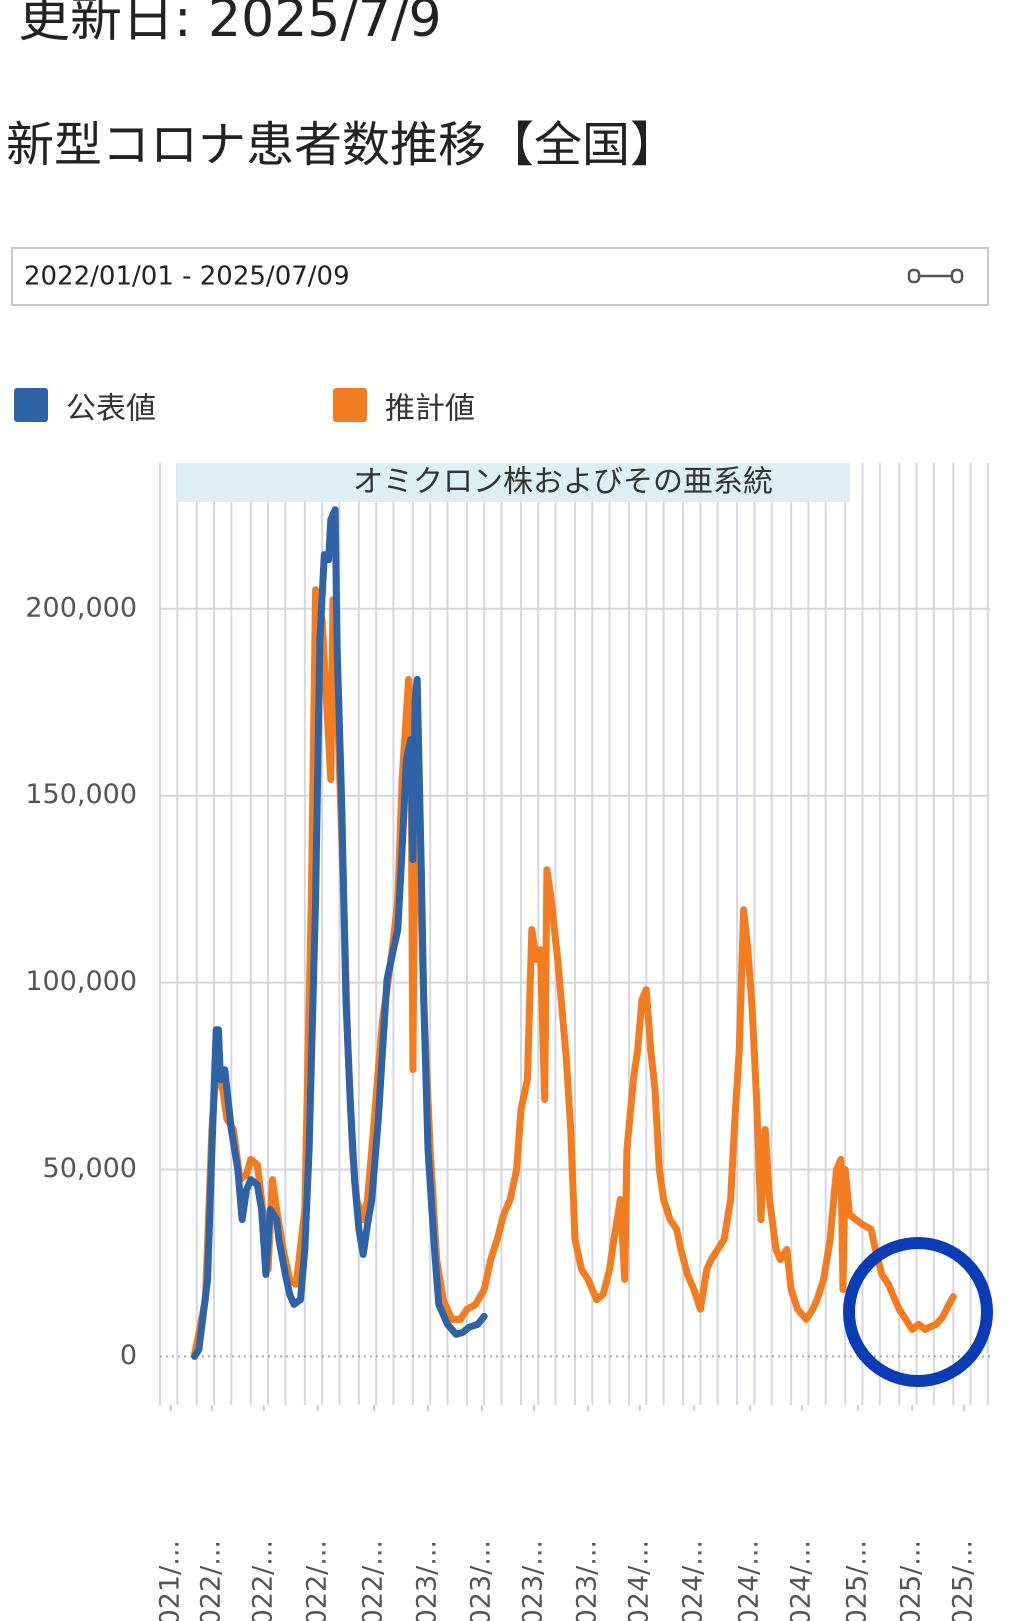 The height and width of the screenshot is (1621, 1026). What do you see at coordinates (128, 1355) in the screenshot?
I see `y-tick-label: 0` at bounding box center [128, 1355].